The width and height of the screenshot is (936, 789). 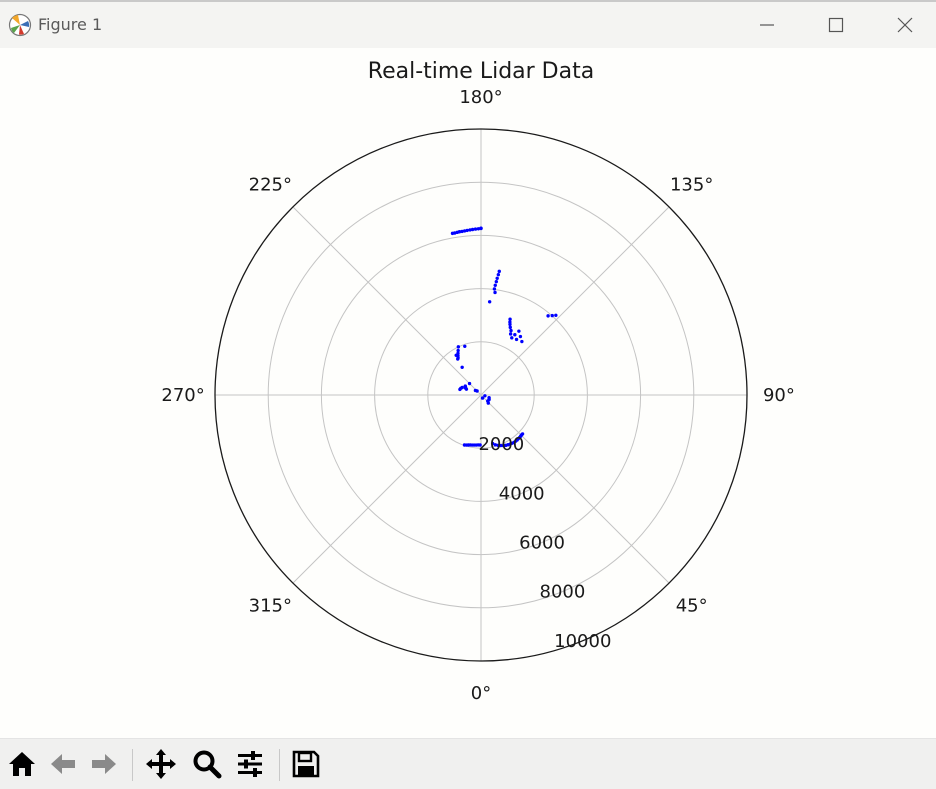 I want to click on navigation-toolbar, so click(x=468, y=763).